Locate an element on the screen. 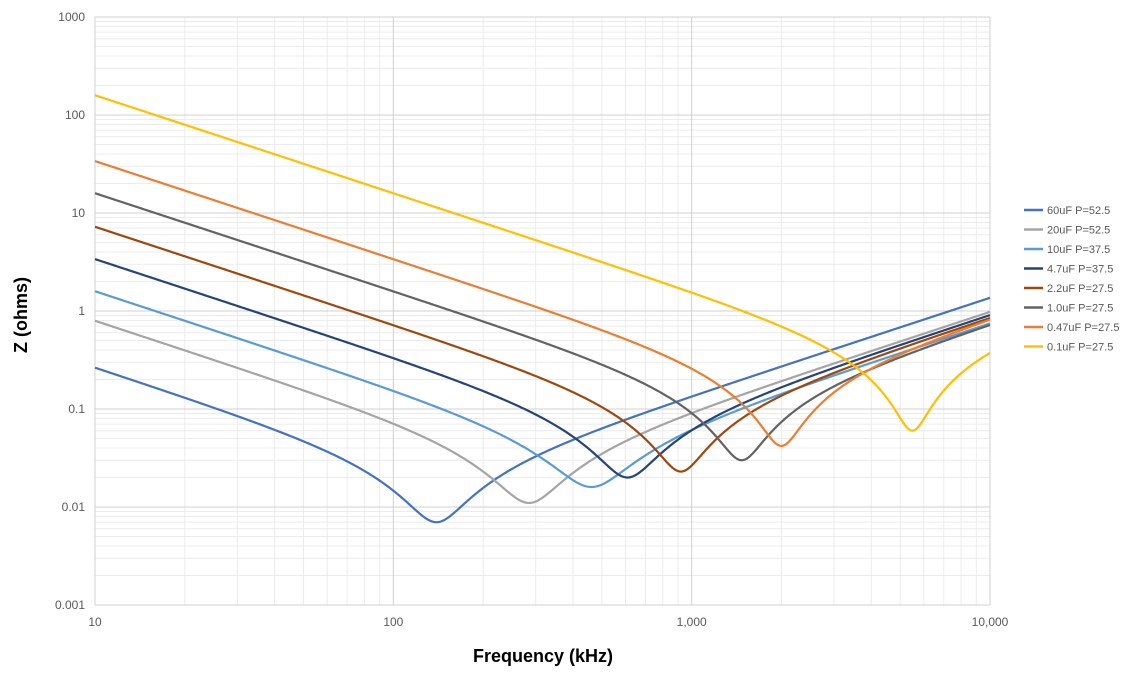 The width and height of the screenshot is (1140, 683). y-tick-label: 10 is located at coordinates (79, 213).